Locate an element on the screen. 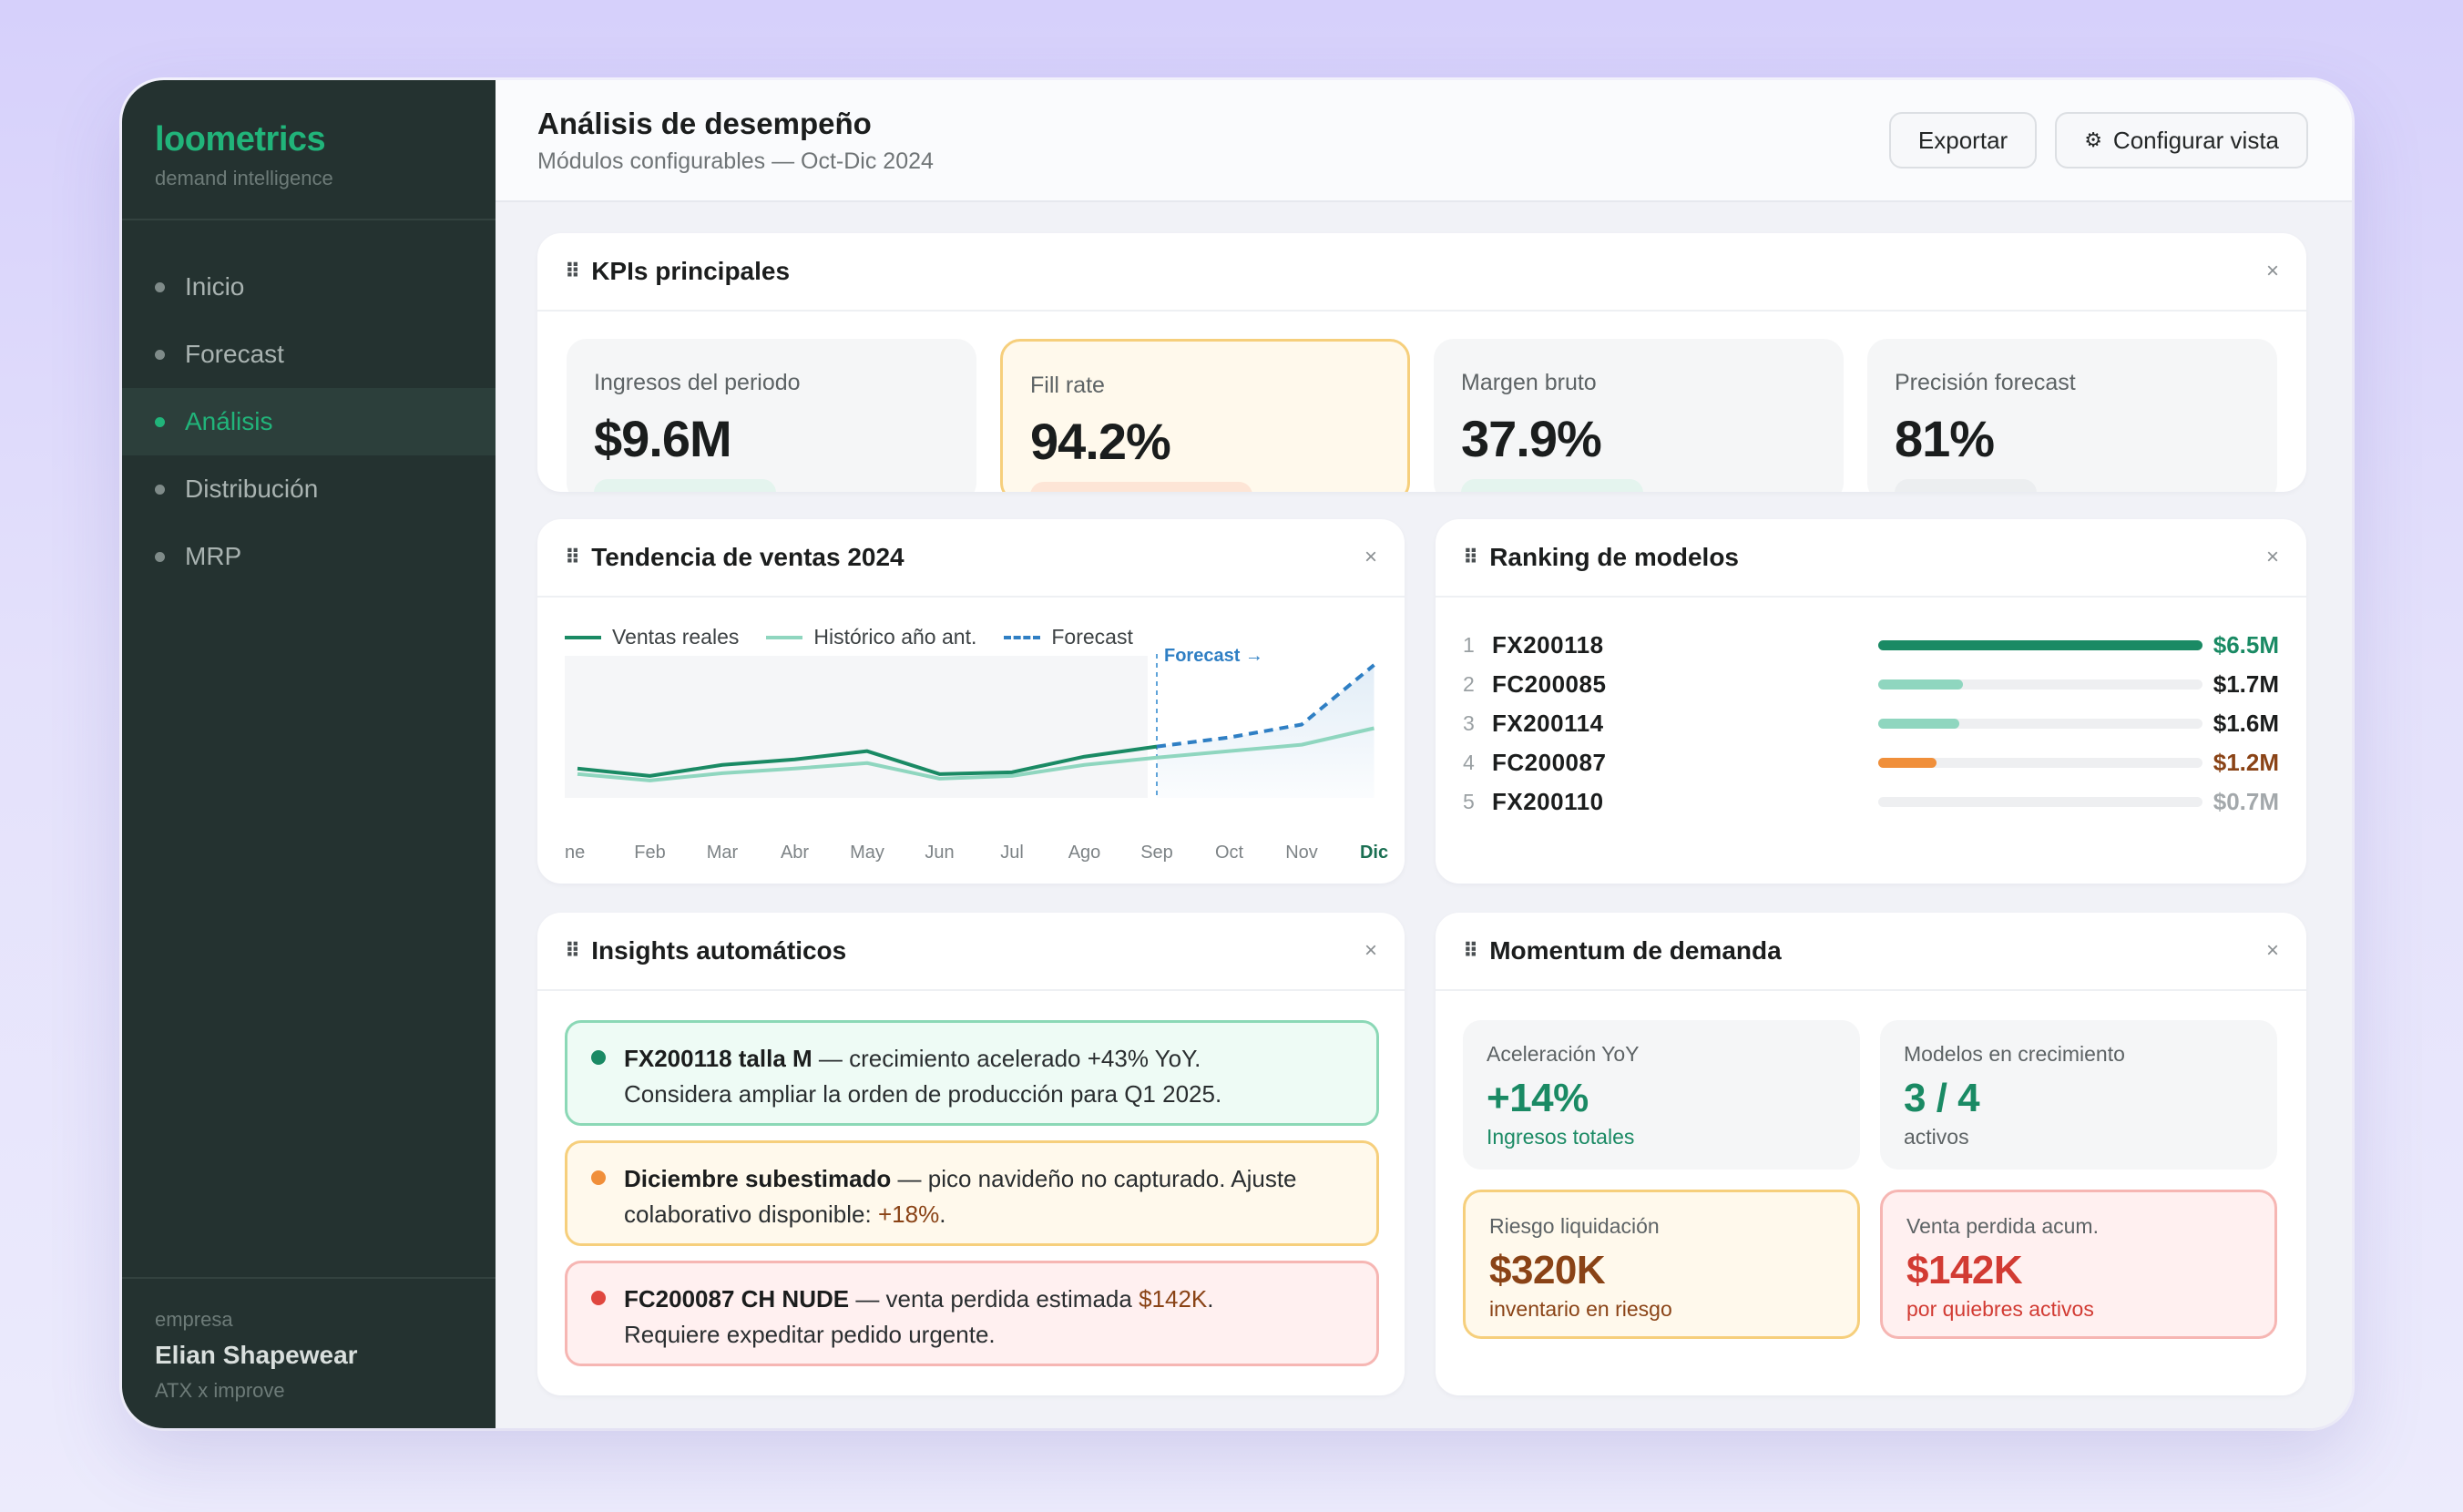 The height and width of the screenshot is (1512, 2463). rank-number: 1 is located at coordinates (1469, 644).